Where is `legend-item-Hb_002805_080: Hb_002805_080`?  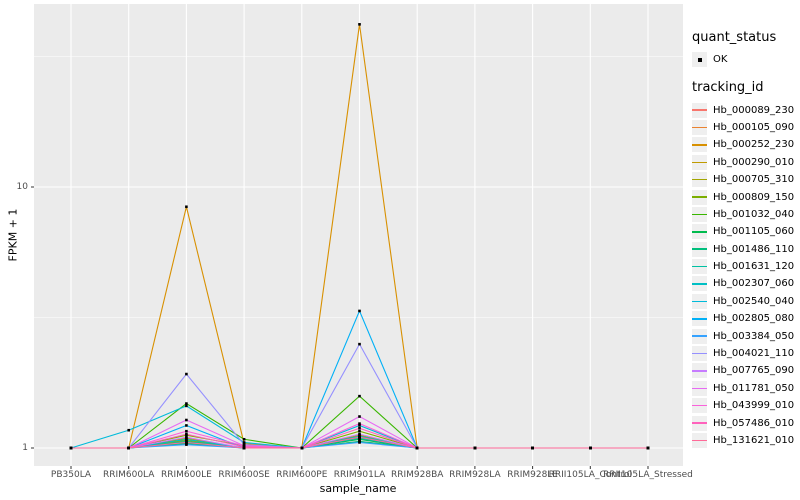
legend-item-Hb_002805_080: Hb_002805_080 is located at coordinates (745, 318).